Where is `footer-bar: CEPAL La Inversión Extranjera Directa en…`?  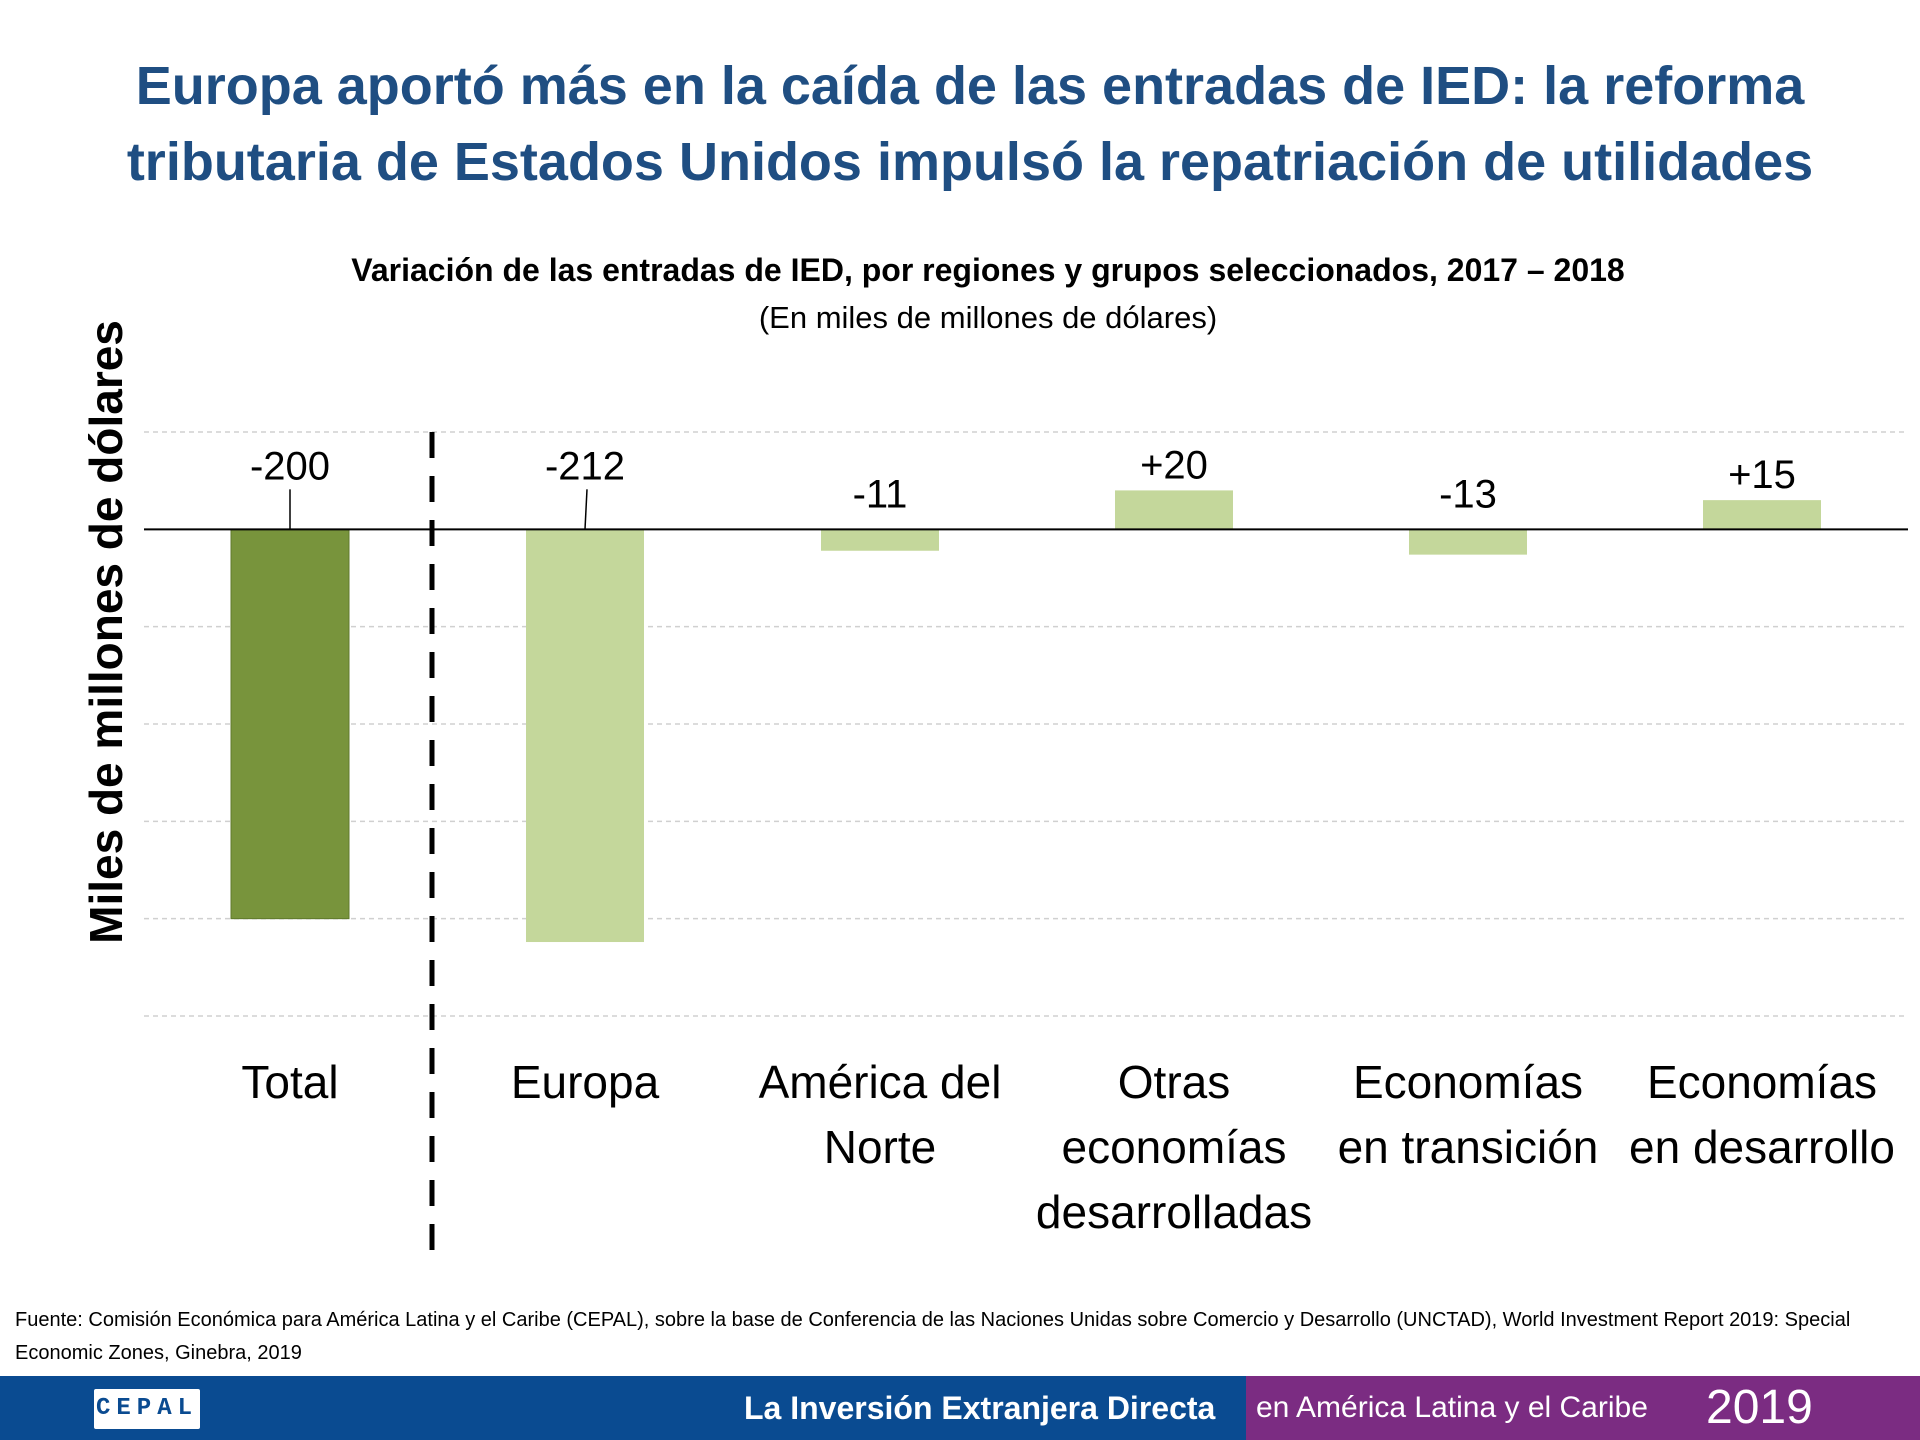
footer-bar: CEPAL La Inversión Extranjera Directa en… is located at coordinates (960, 1408).